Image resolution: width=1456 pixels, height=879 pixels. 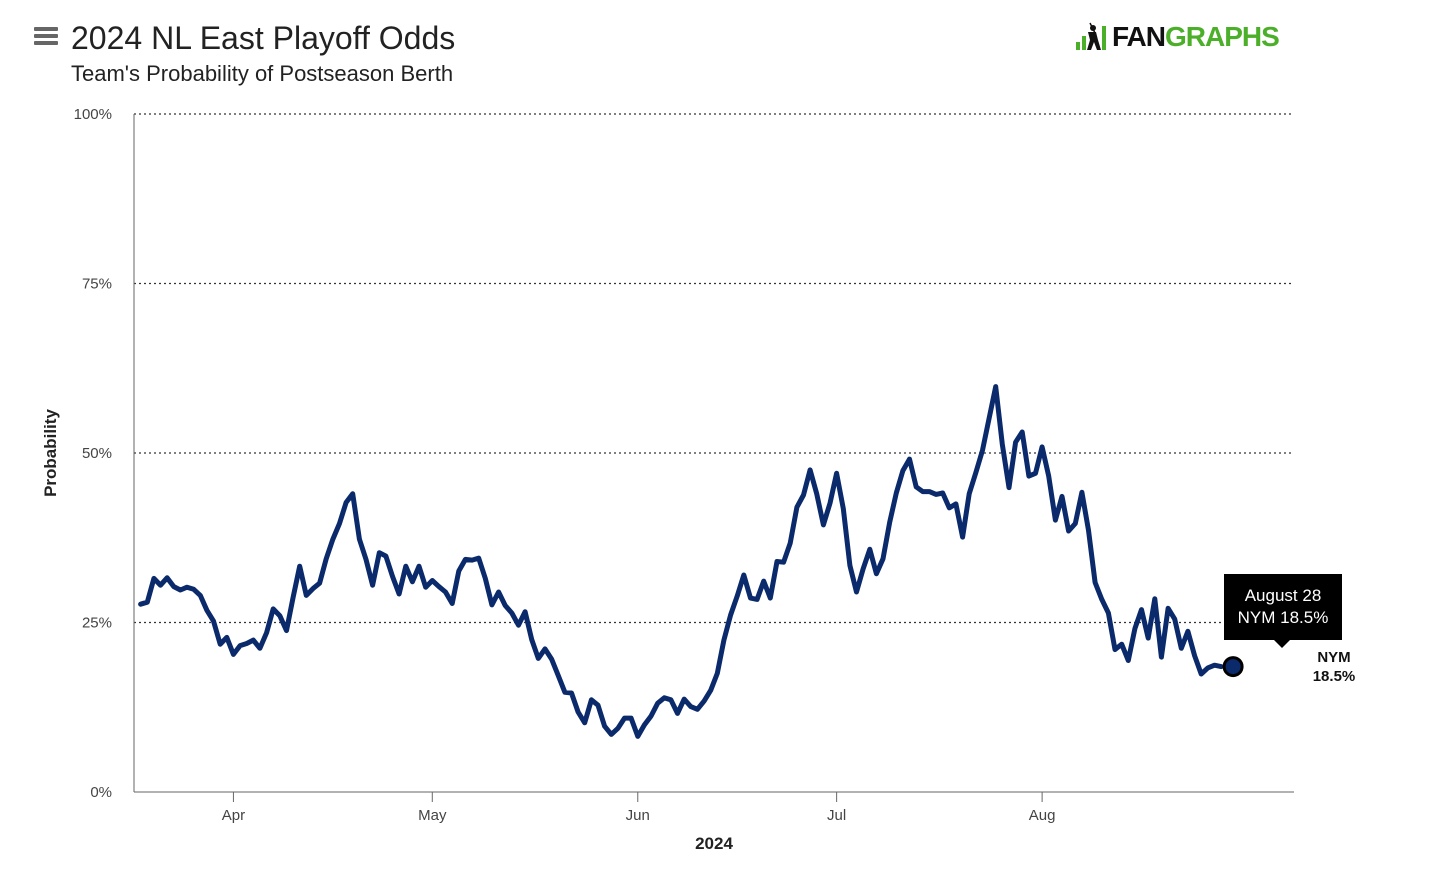 I want to click on y-tick-label: 100%, so click(x=93, y=114).